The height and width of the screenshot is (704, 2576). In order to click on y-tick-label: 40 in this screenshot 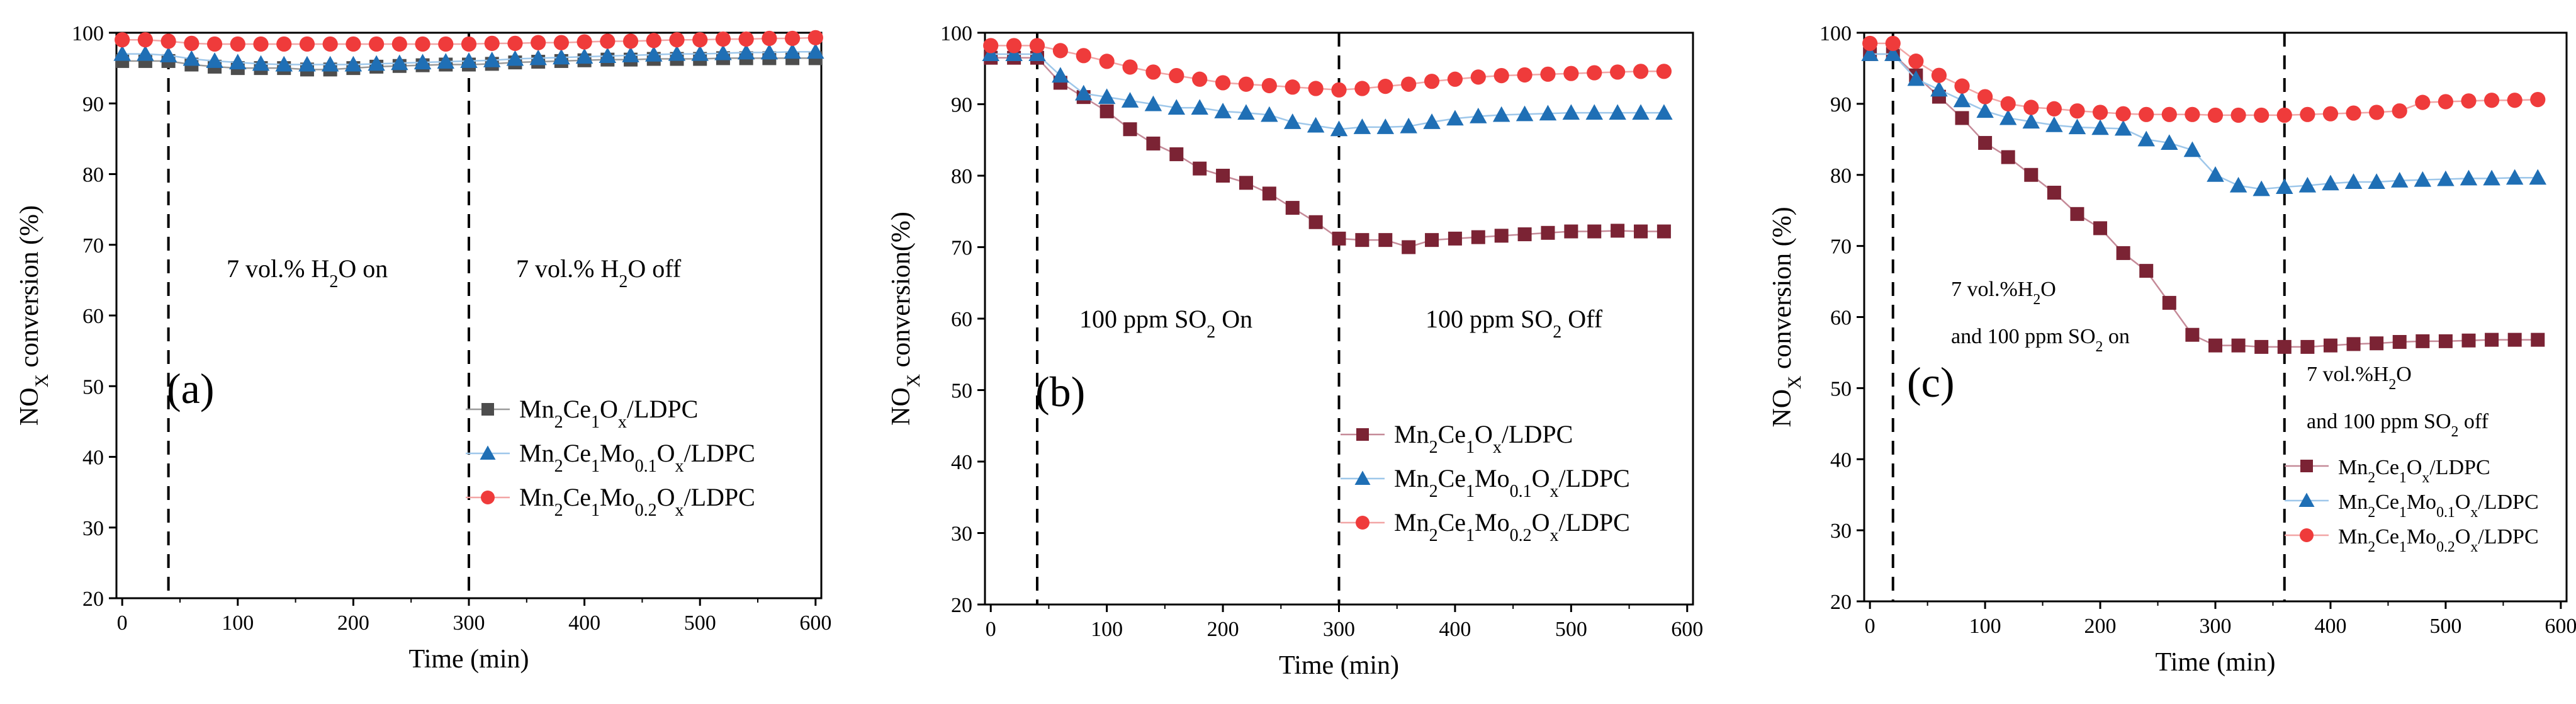, I will do `click(93, 458)`.